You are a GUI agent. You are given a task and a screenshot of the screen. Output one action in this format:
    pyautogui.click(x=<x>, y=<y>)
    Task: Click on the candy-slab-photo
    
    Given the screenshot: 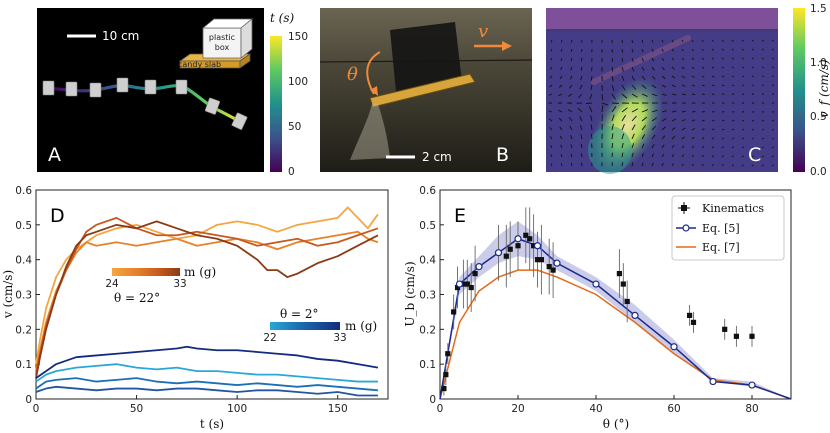 What is the action you would take?
    pyautogui.click(x=422, y=90)
    